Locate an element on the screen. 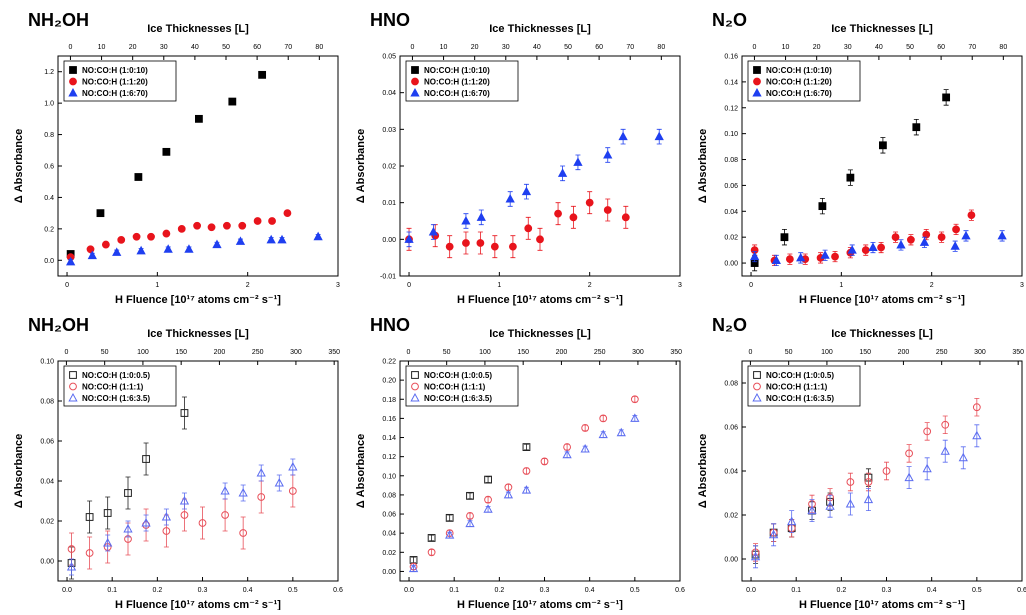  x-tick-label: 0.5 is located at coordinates (977, 590).